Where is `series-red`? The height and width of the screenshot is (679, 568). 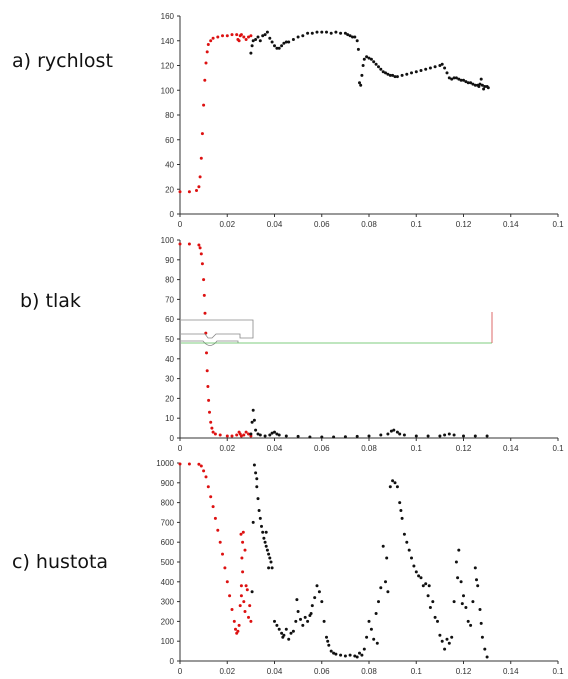 series-red is located at coordinates (215, 113).